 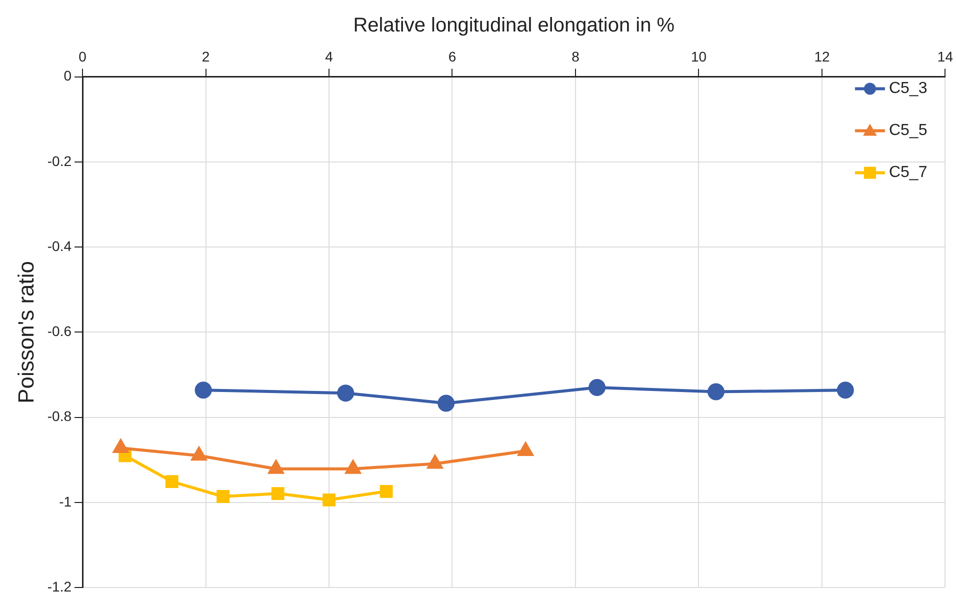 I want to click on y-axis-title: Poisson's ratio, so click(x=25, y=332).